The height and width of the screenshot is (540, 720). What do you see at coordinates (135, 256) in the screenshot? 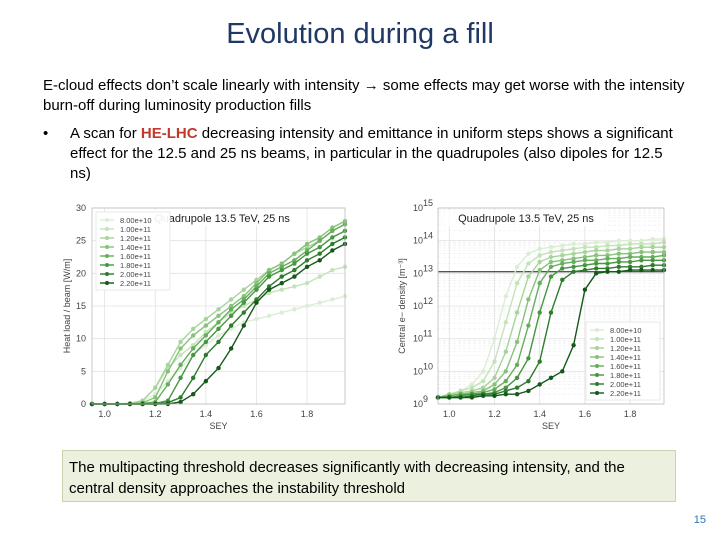
I see `legend-label: 1.60e+11` at bounding box center [135, 256].